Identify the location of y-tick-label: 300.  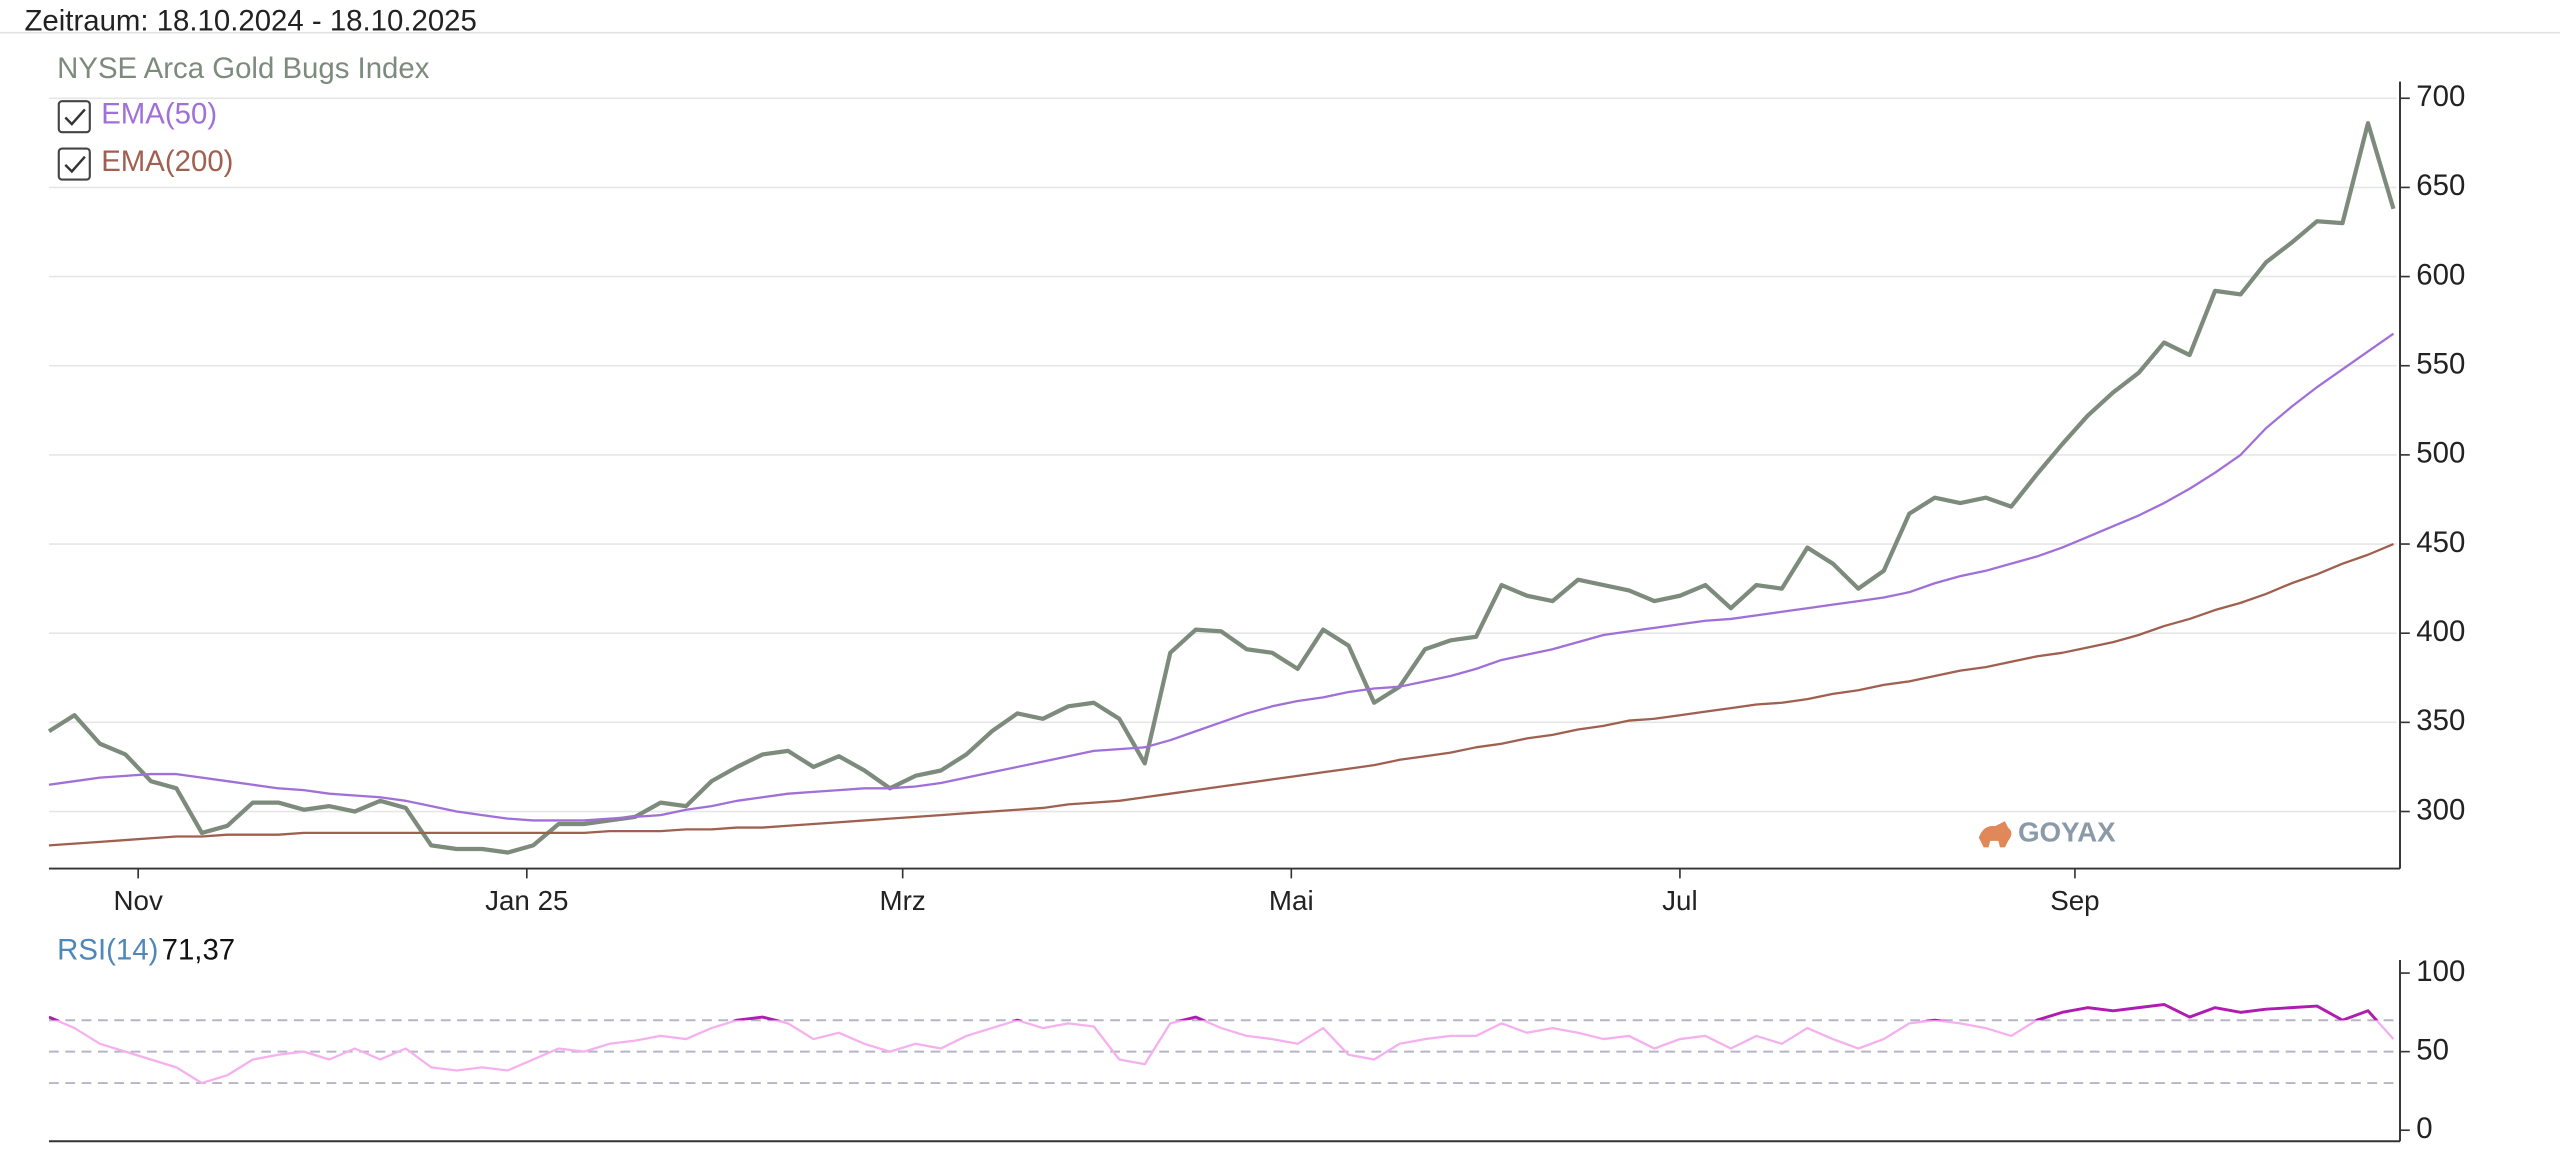
(2440, 809).